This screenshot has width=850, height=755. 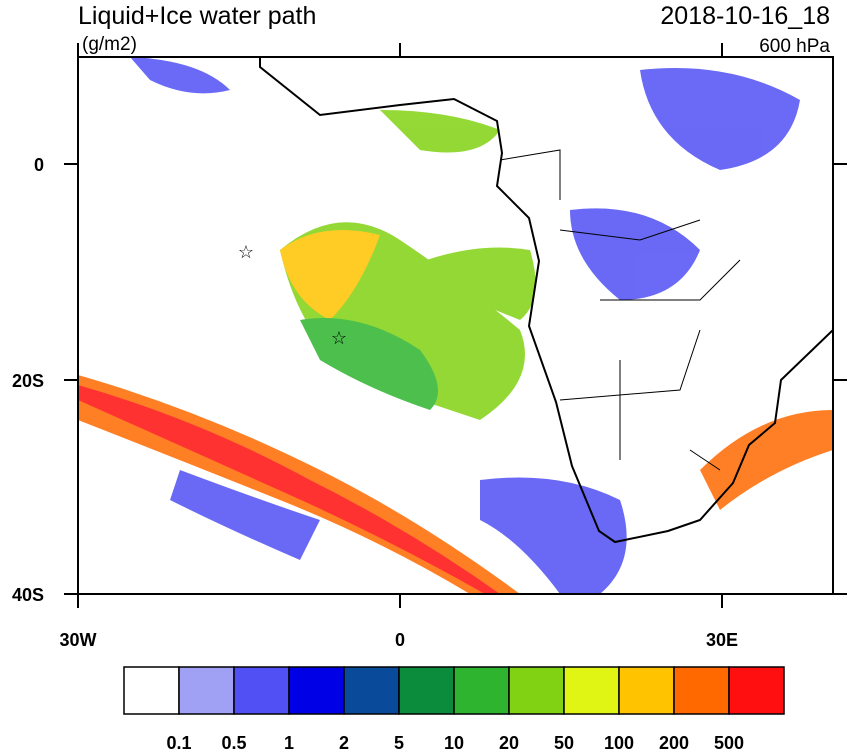 What do you see at coordinates (289, 741) in the screenshot?
I see `colorbar-label: 1` at bounding box center [289, 741].